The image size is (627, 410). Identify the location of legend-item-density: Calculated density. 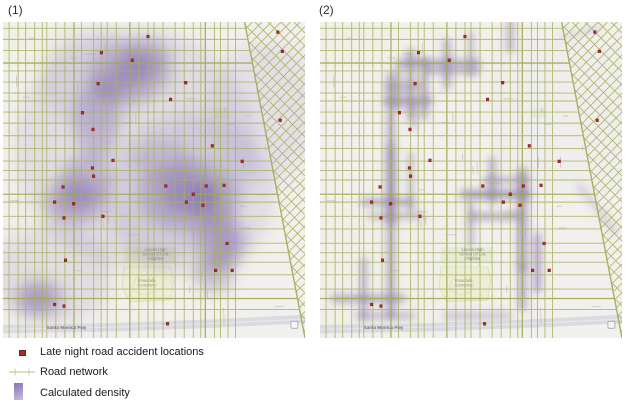
(150, 393).